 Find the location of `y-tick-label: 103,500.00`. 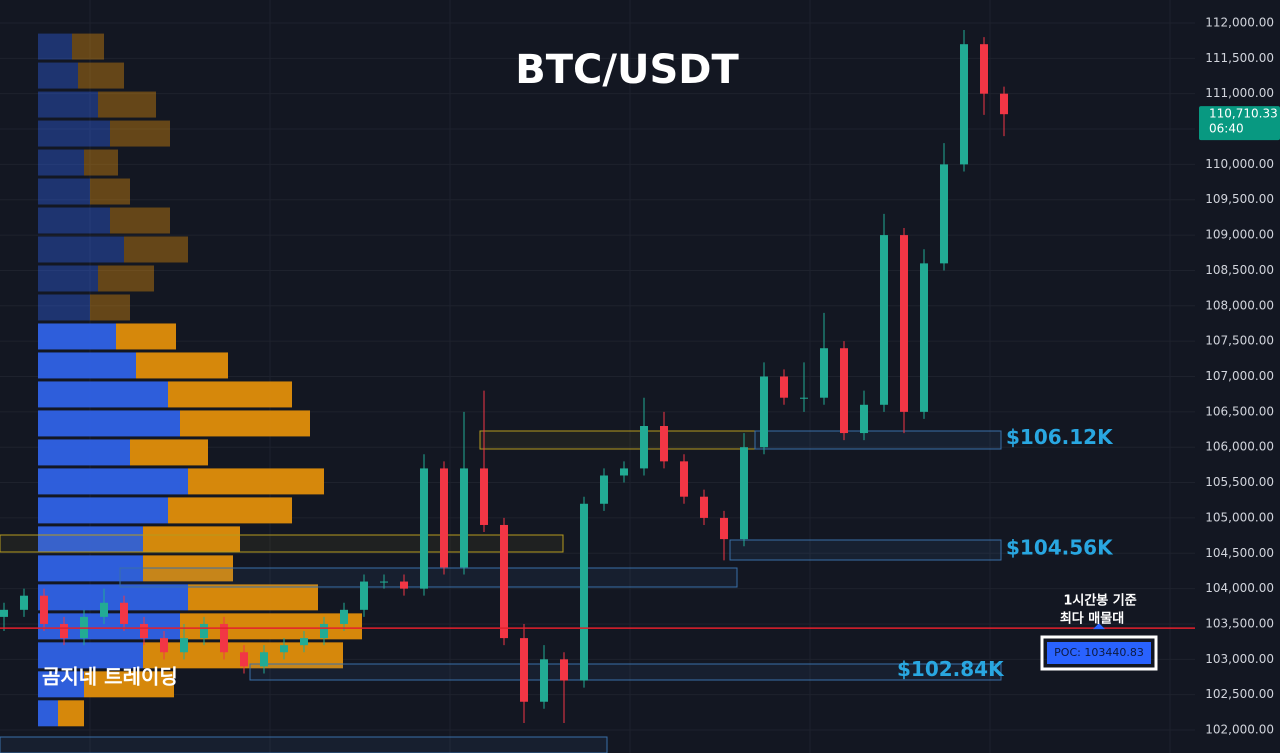

y-tick-label: 103,500.00 is located at coordinates (1239, 623).